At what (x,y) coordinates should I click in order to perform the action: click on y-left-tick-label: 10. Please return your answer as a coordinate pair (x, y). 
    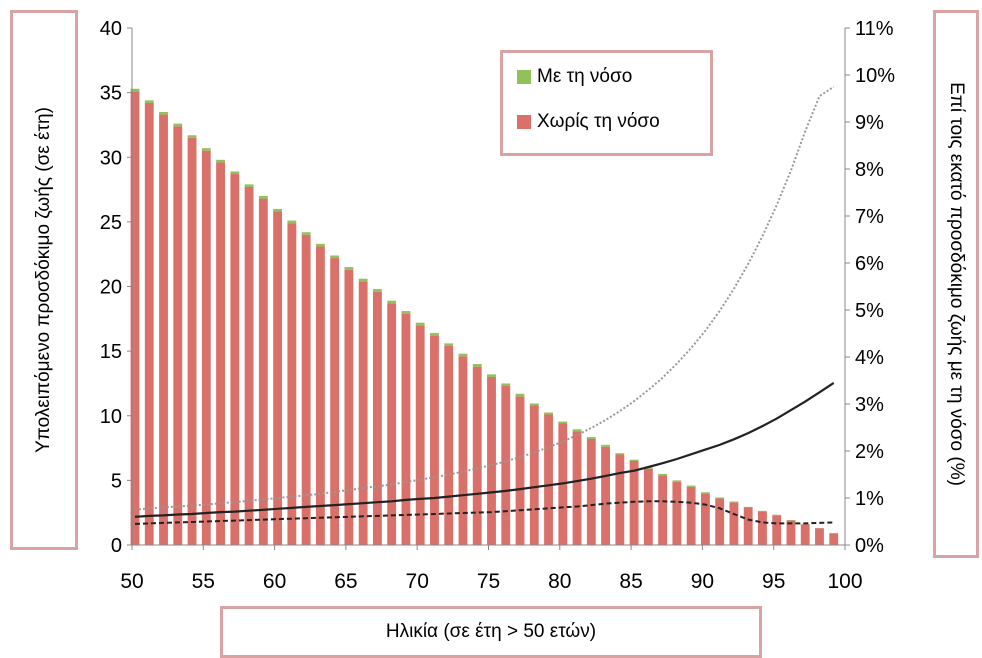
    Looking at the image, I should click on (111, 417).